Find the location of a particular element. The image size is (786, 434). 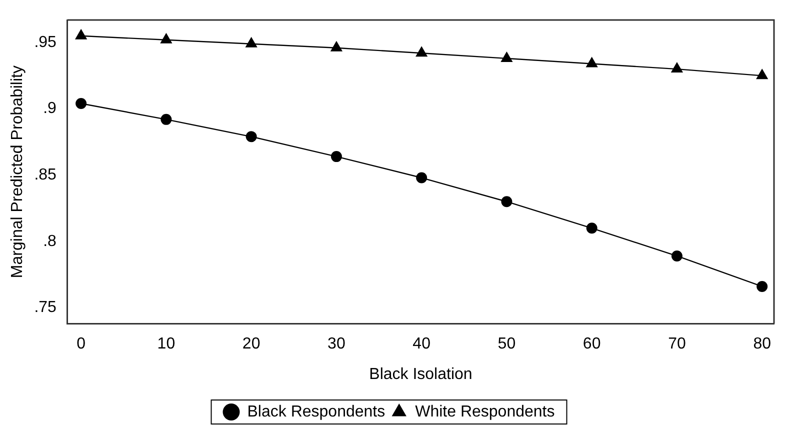

x-tick-label: 30 is located at coordinates (337, 344).